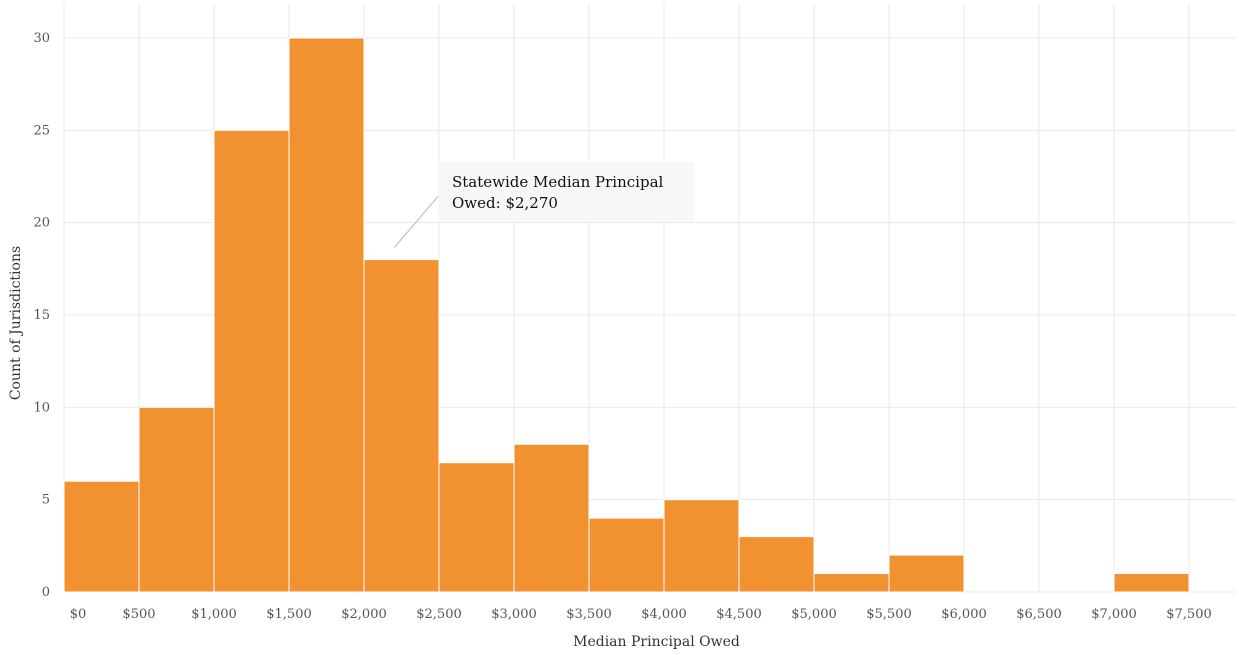 The width and height of the screenshot is (1239, 655). What do you see at coordinates (41, 315) in the screenshot?
I see `y-tick-label: 15` at bounding box center [41, 315].